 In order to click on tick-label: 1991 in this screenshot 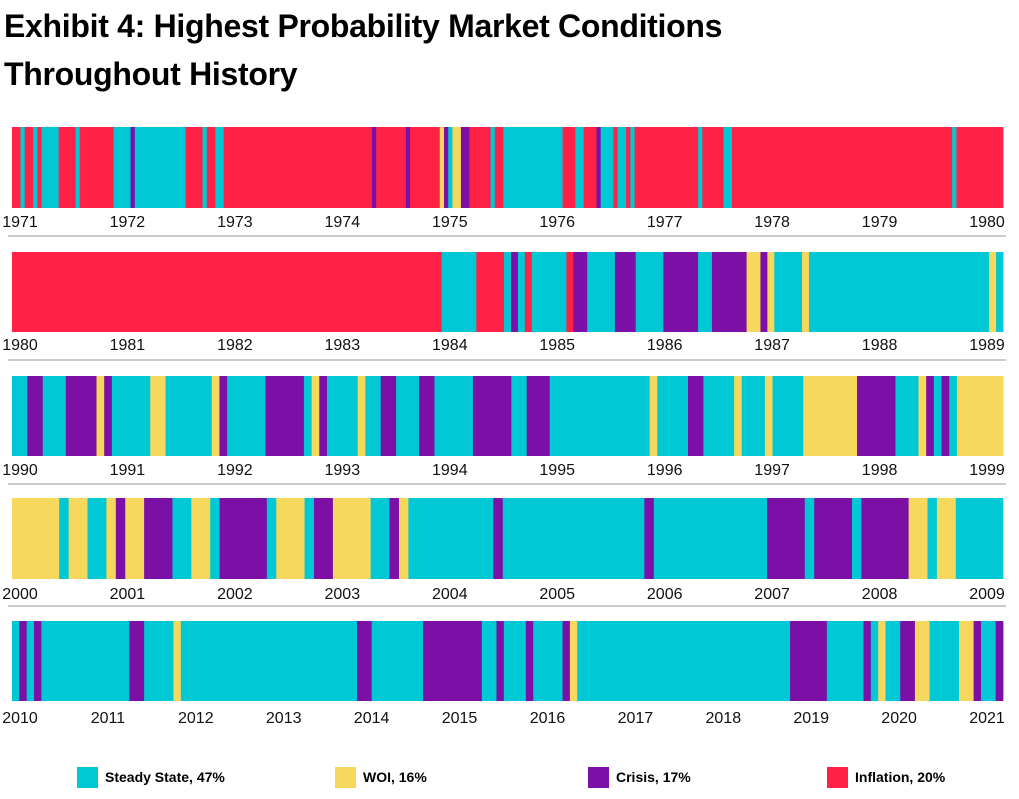, I will do `click(128, 470)`.